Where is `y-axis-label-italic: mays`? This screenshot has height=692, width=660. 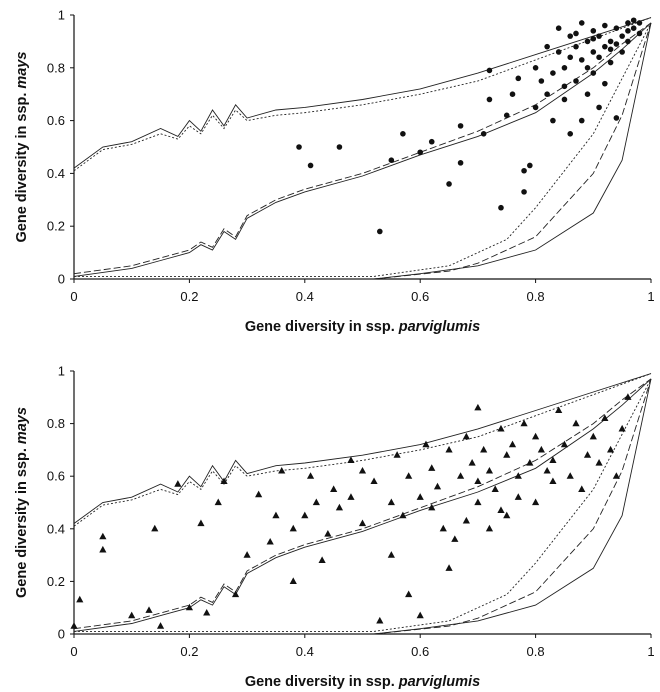 y-axis-label-italic: mays is located at coordinates (22, 70).